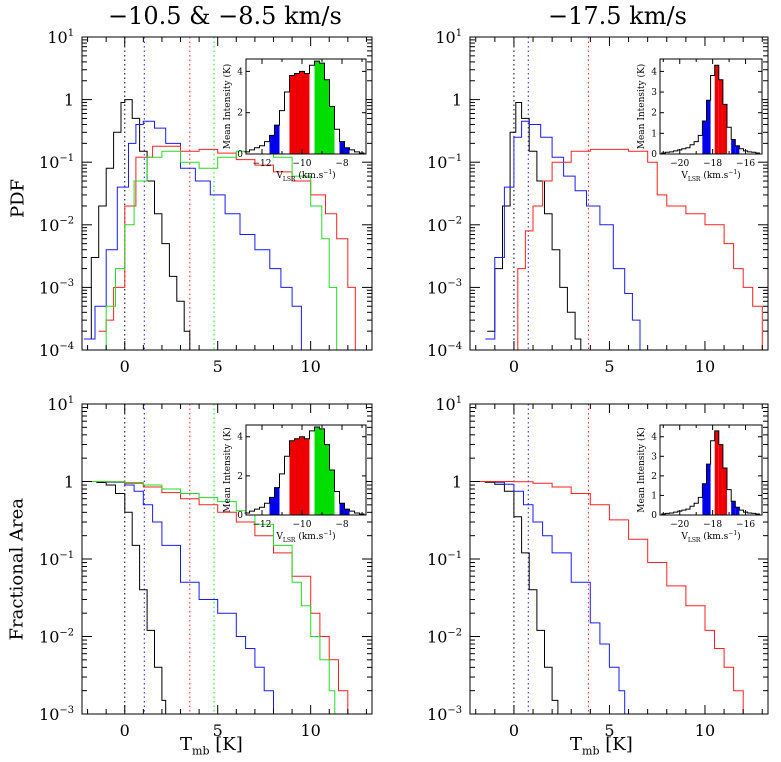 This screenshot has width=781, height=762. I want to click on xlabel-right-sub: mb, so click(591, 751).